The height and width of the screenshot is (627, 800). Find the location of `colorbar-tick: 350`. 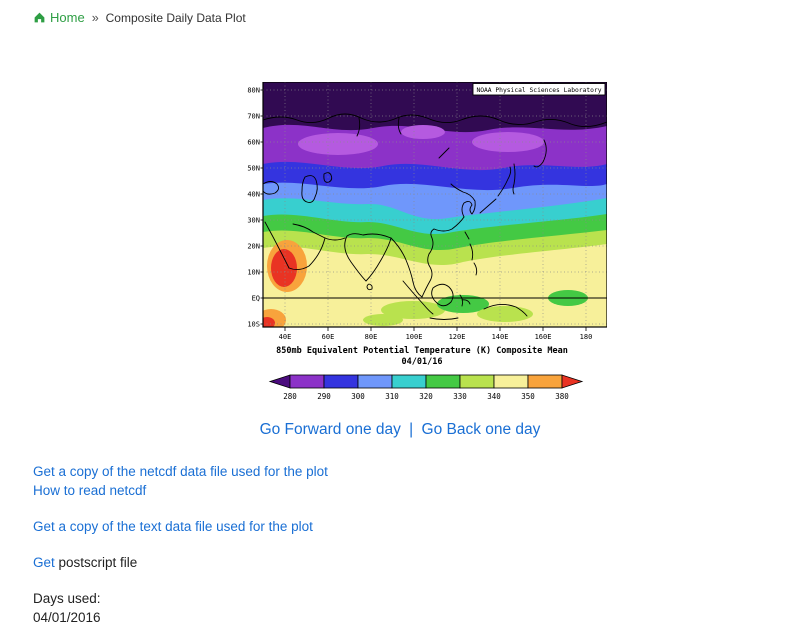

colorbar-tick: 350 is located at coordinates (528, 396).